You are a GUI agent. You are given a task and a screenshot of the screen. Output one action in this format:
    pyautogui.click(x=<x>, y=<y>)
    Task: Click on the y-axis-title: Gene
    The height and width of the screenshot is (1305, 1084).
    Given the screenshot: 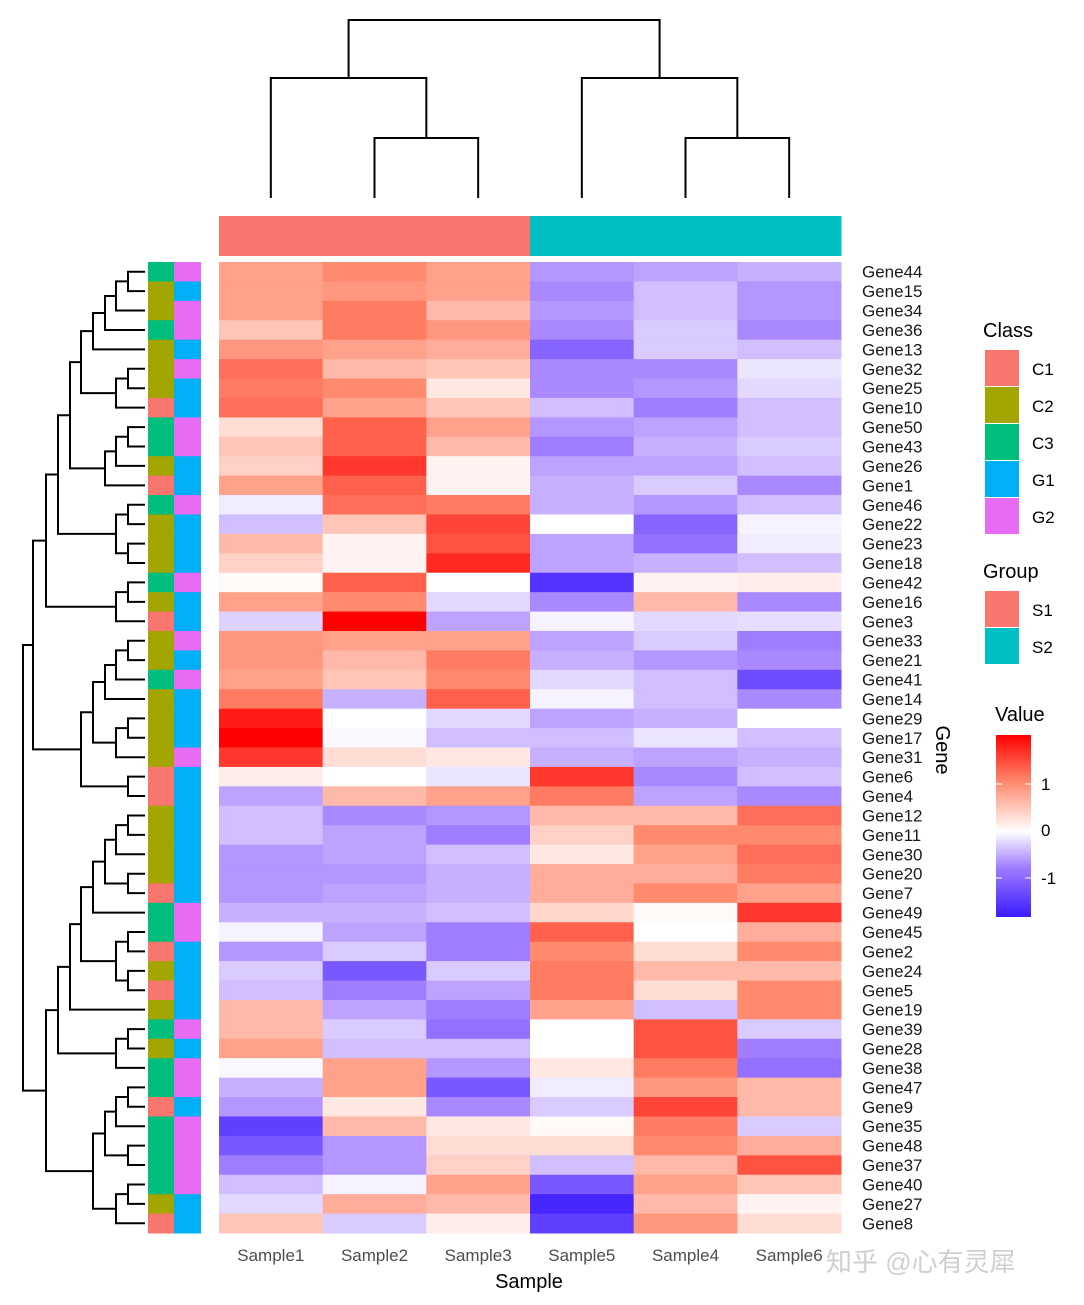 What is the action you would take?
    pyautogui.click(x=942, y=750)
    